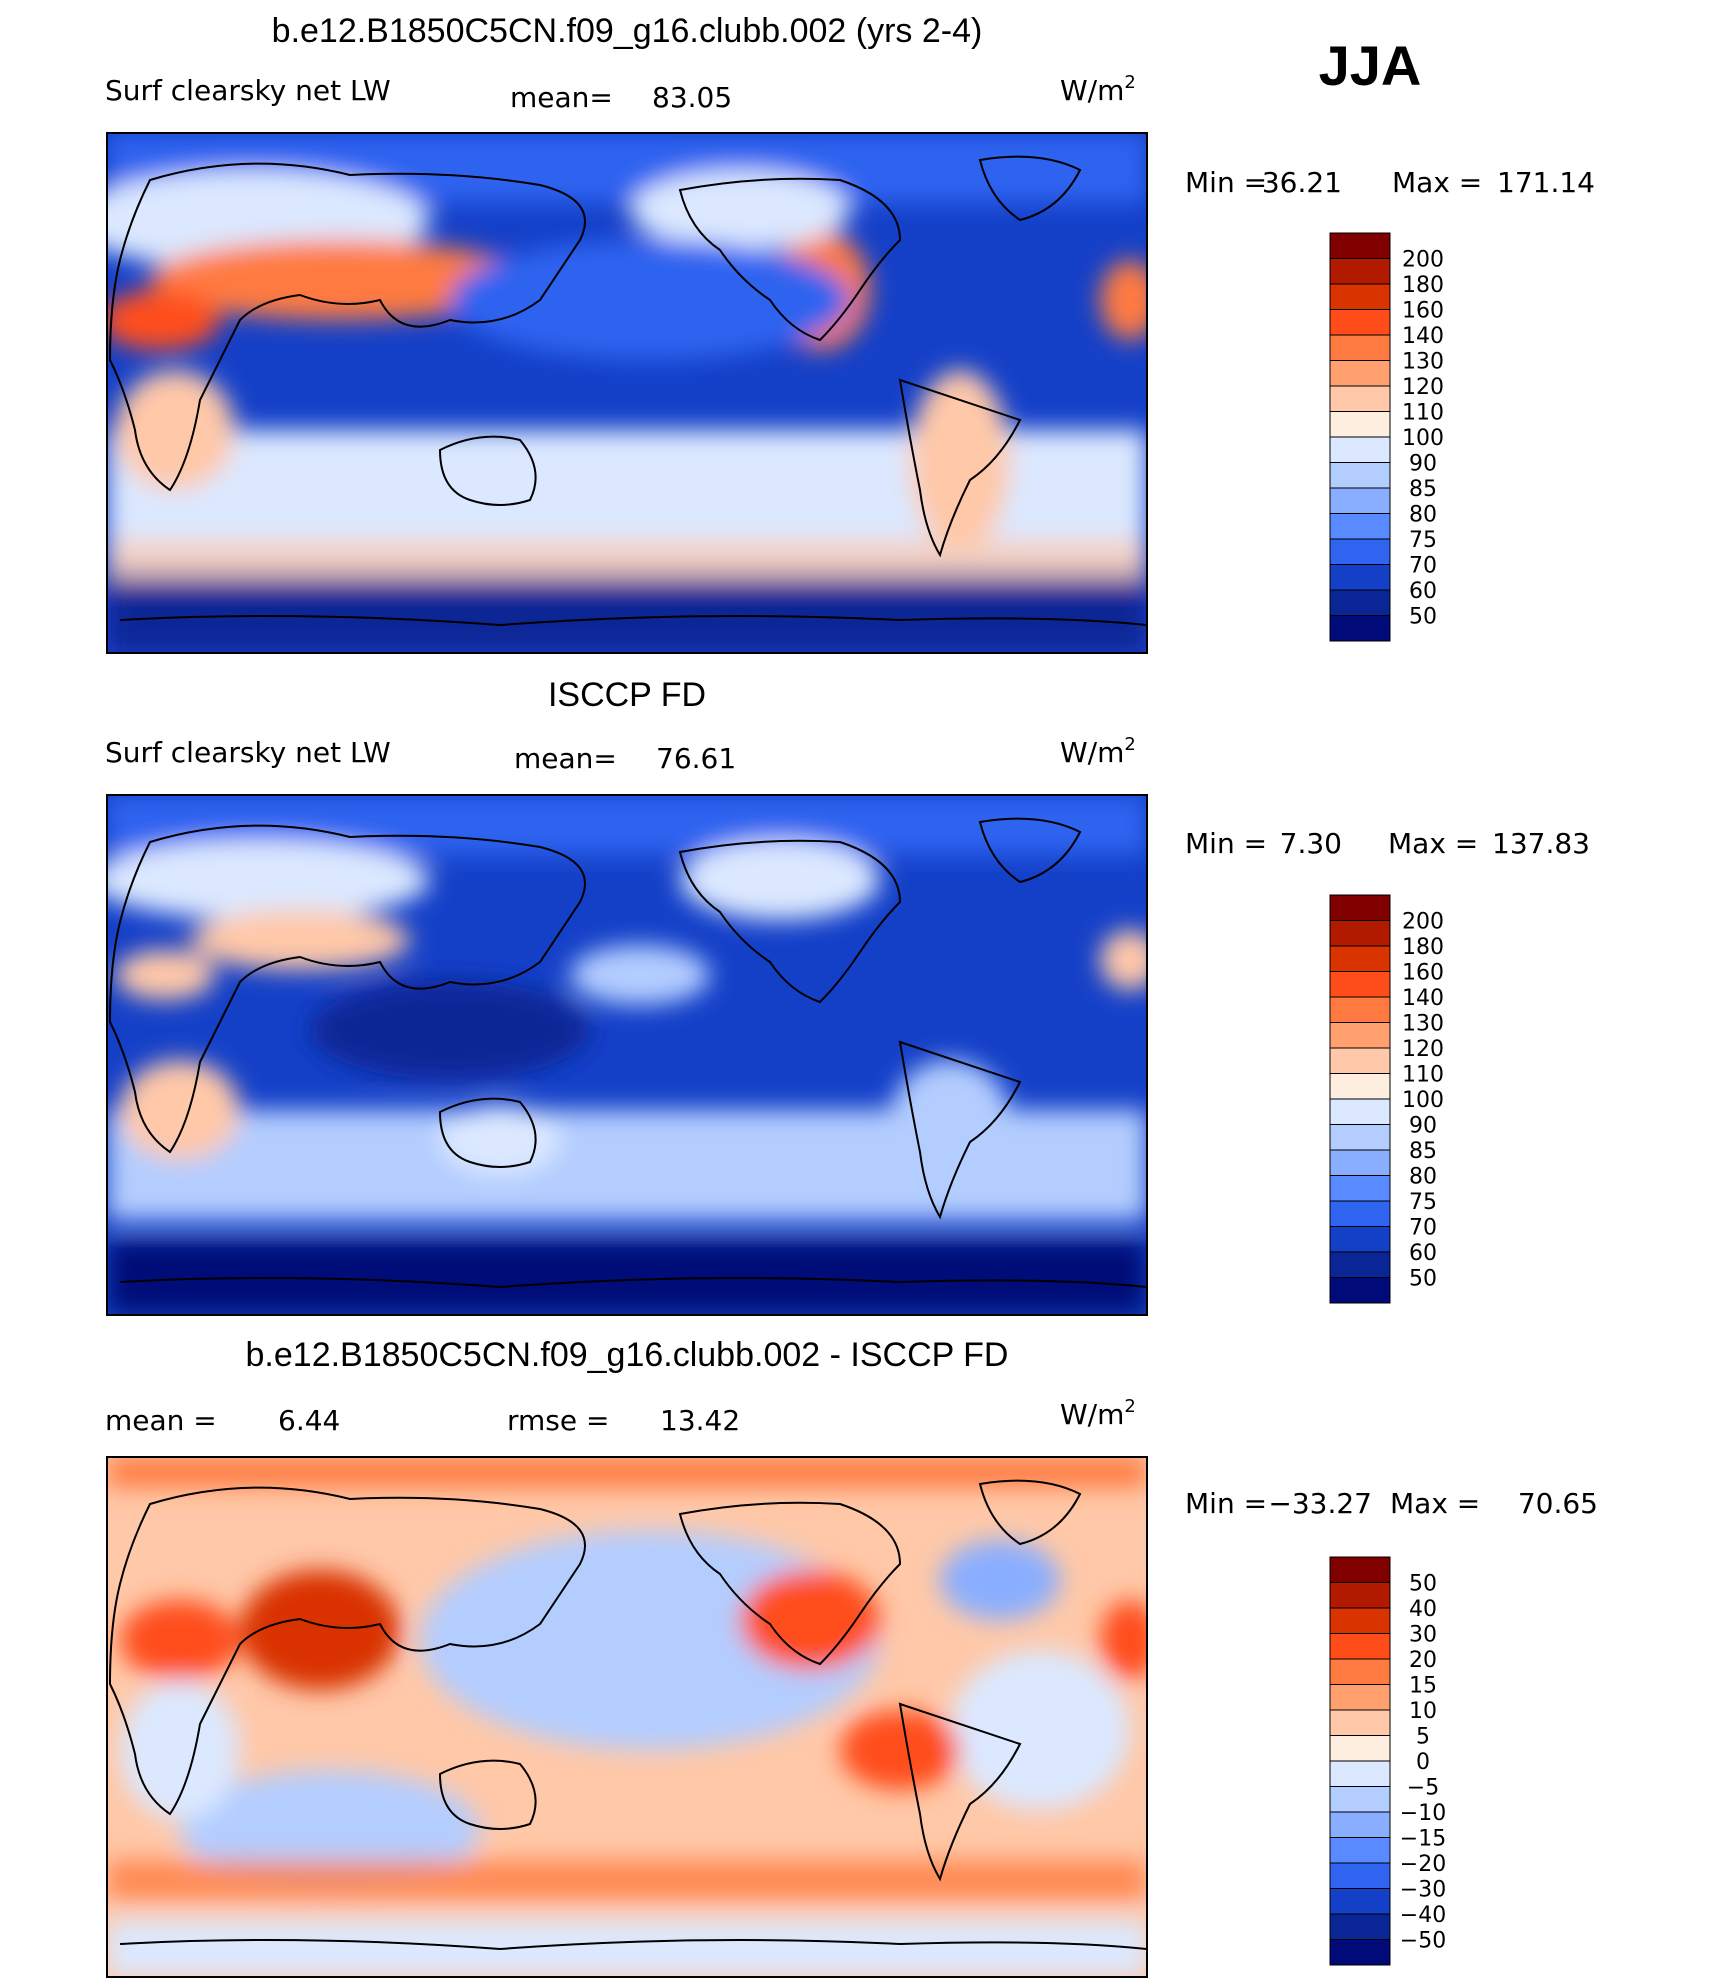 The height and width of the screenshot is (1979, 1710). Describe the element at coordinates (627, 695) in the screenshot. I see `panel-title: ISCCP FD` at that location.